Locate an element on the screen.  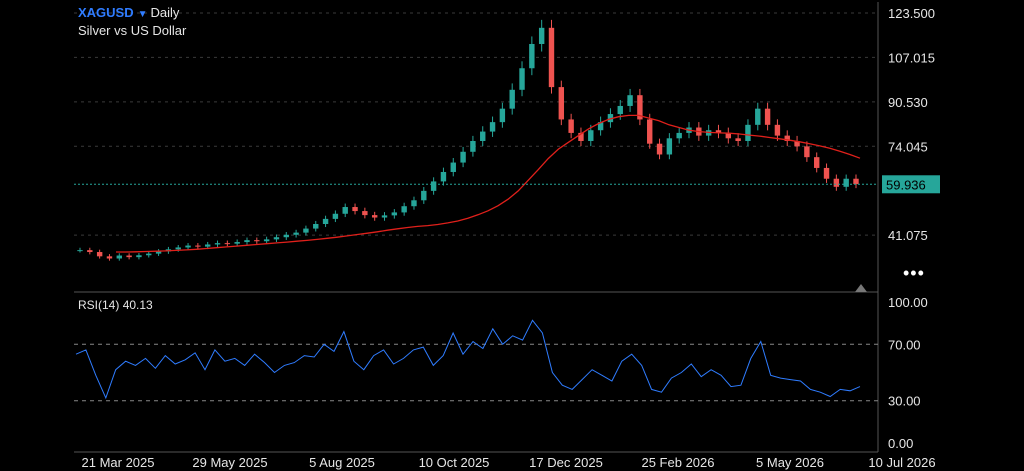
rsi-legend: RSI(14) 40.13 is located at coordinates (115, 305).